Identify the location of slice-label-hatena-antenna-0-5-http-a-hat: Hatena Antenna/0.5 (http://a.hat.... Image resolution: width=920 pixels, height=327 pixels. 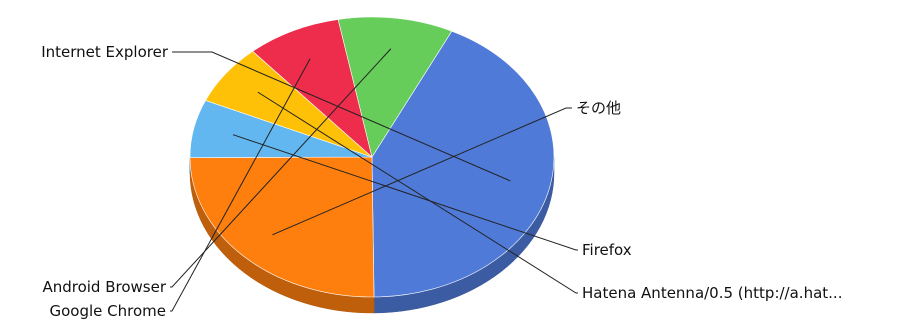
(712, 293).